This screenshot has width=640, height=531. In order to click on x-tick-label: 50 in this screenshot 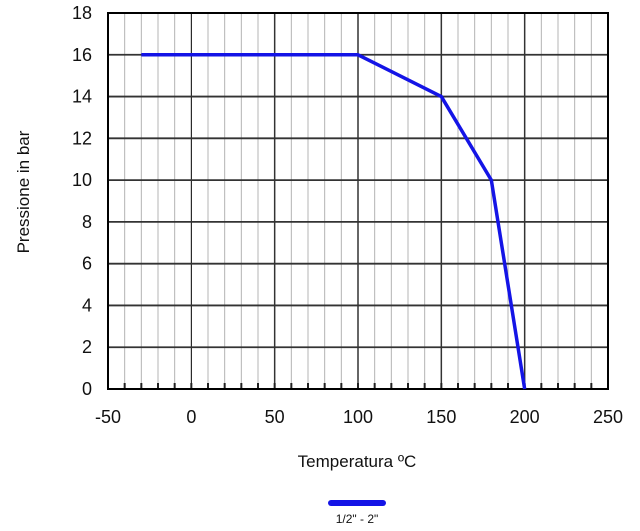, I will do `click(275, 417)`.